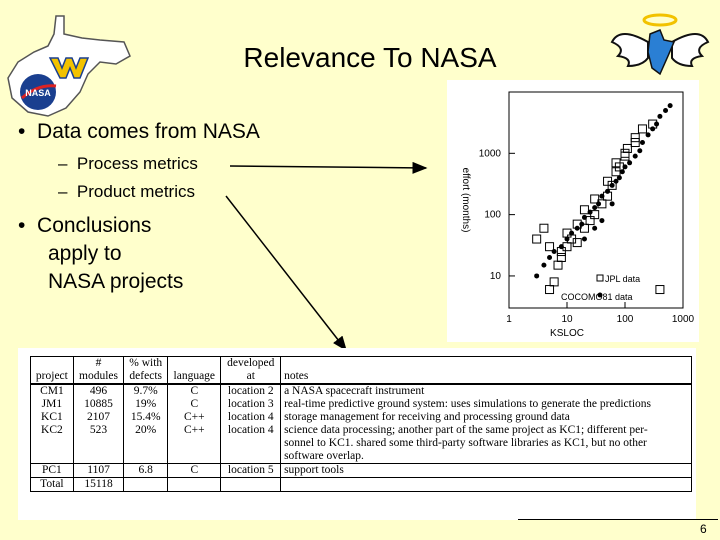 This screenshot has height=540, width=720. I want to click on subbullet-process-metrics: – Process metrics, so click(128, 163).